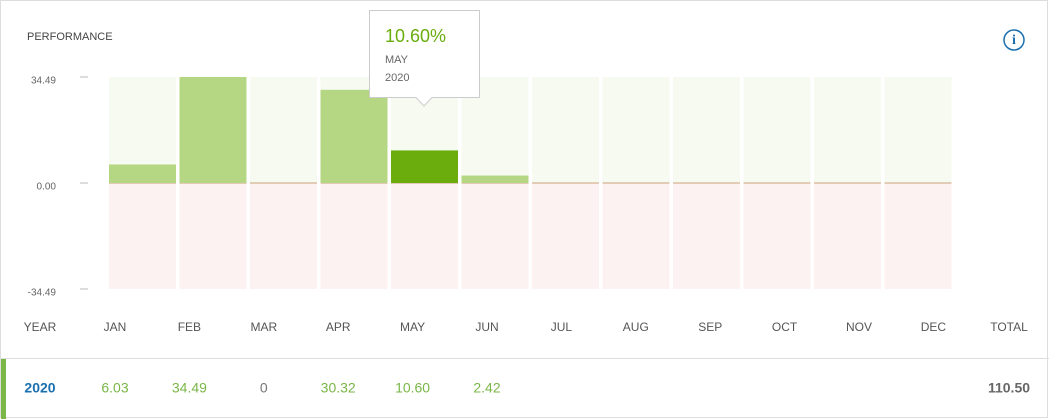  Describe the element at coordinates (40, 327) in the screenshot. I see `year-header: YEAR` at that location.